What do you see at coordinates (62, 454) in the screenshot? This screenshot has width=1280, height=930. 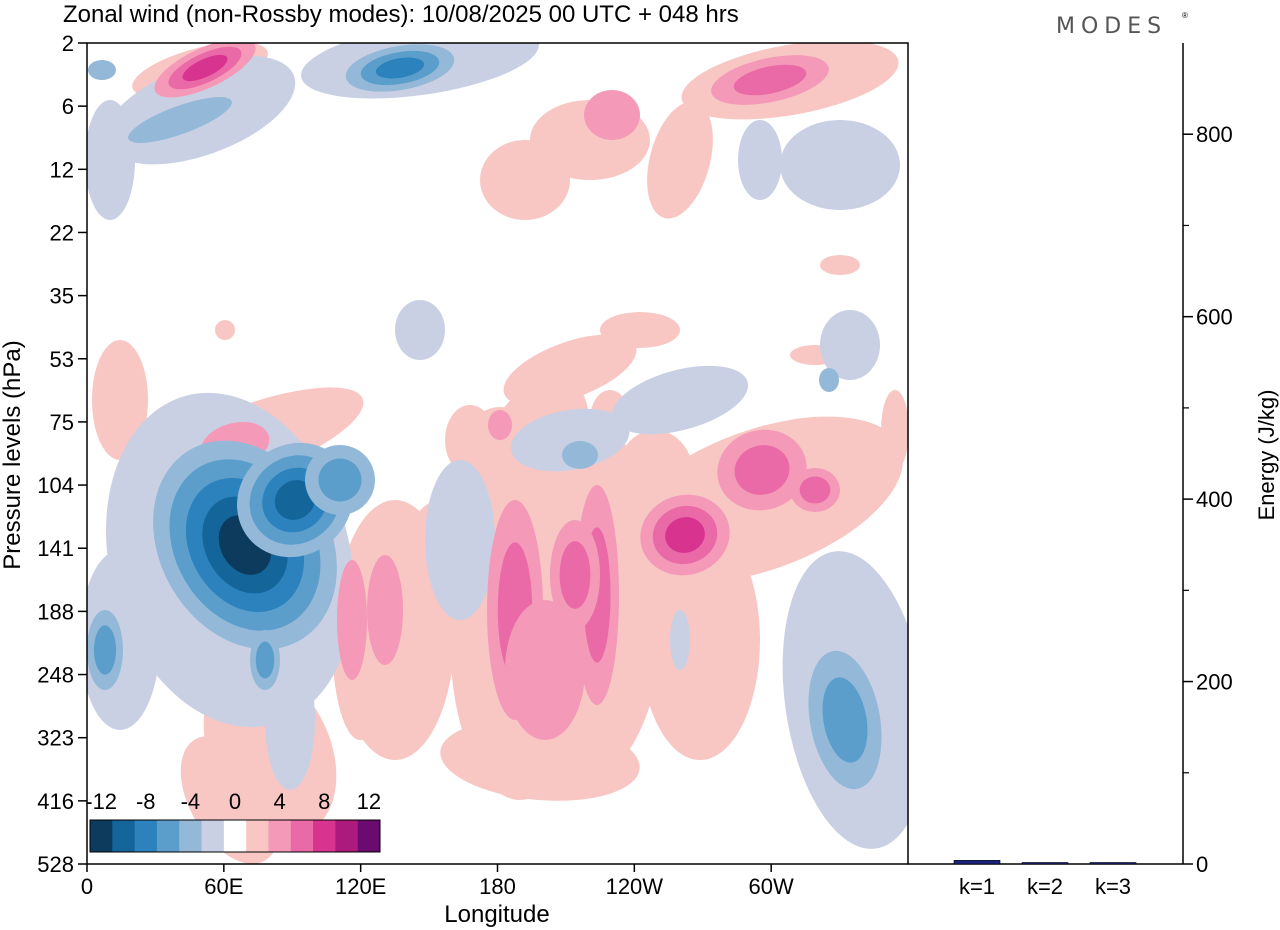 I see `pressure-axis: 2 6 12 22 35 53 75 104 141 188 248 323 416 528` at bounding box center [62, 454].